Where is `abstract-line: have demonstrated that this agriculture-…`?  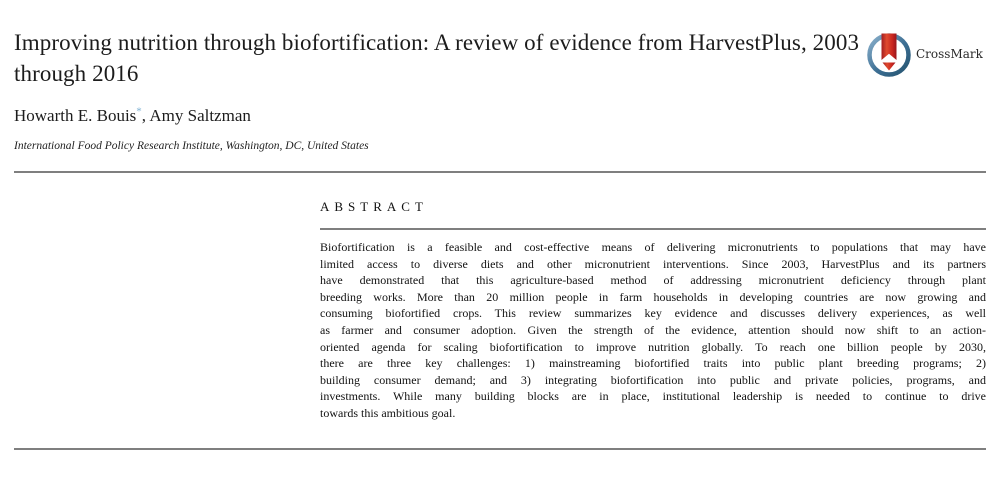
abstract-line: have demonstrated that this agriculture-… is located at coordinates (653, 280).